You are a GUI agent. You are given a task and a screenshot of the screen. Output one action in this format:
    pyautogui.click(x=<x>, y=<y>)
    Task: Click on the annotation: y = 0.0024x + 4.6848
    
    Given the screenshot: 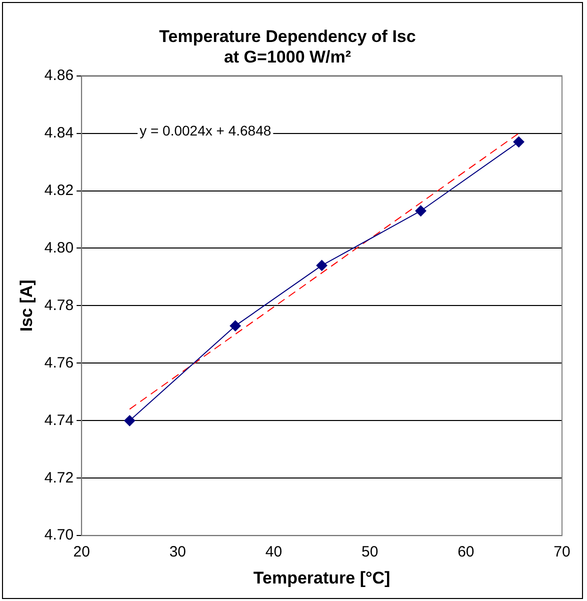 What is the action you would take?
    pyautogui.click(x=206, y=130)
    